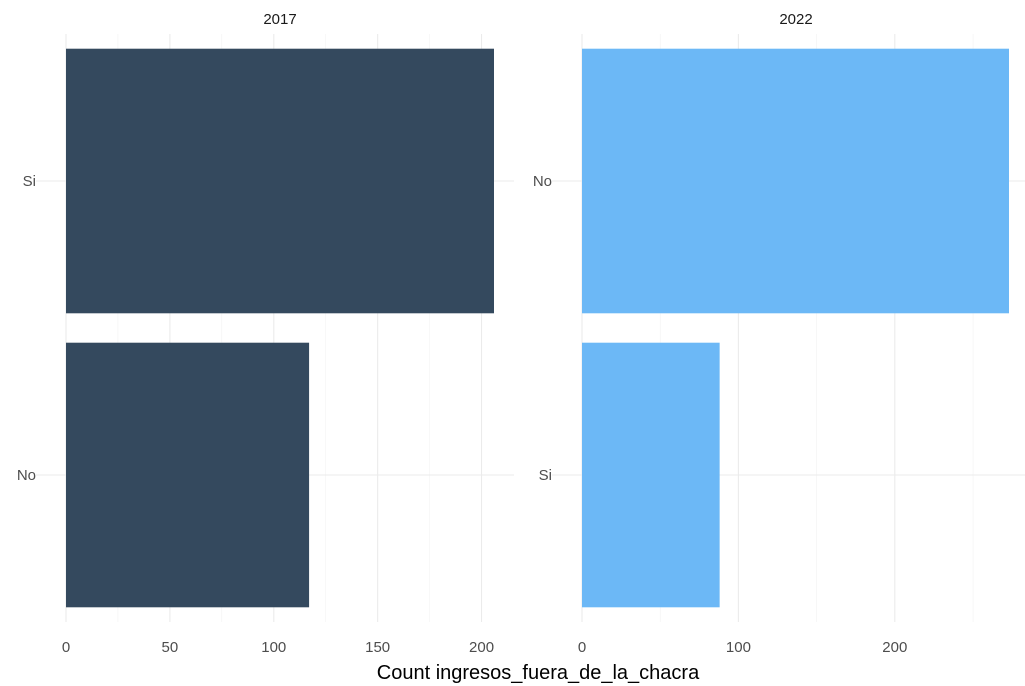  Describe the element at coordinates (538, 673) in the screenshot. I see `x-axis-title: Count ingresos_fuera_de_la_chacra` at that location.